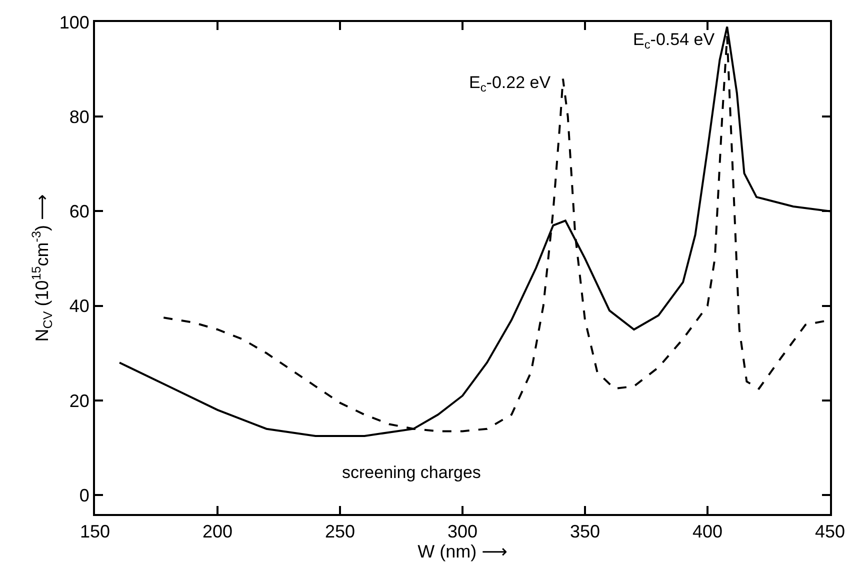 This screenshot has width=846, height=574. What do you see at coordinates (830, 532) in the screenshot?
I see `x-tick-label: 450` at bounding box center [830, 532].